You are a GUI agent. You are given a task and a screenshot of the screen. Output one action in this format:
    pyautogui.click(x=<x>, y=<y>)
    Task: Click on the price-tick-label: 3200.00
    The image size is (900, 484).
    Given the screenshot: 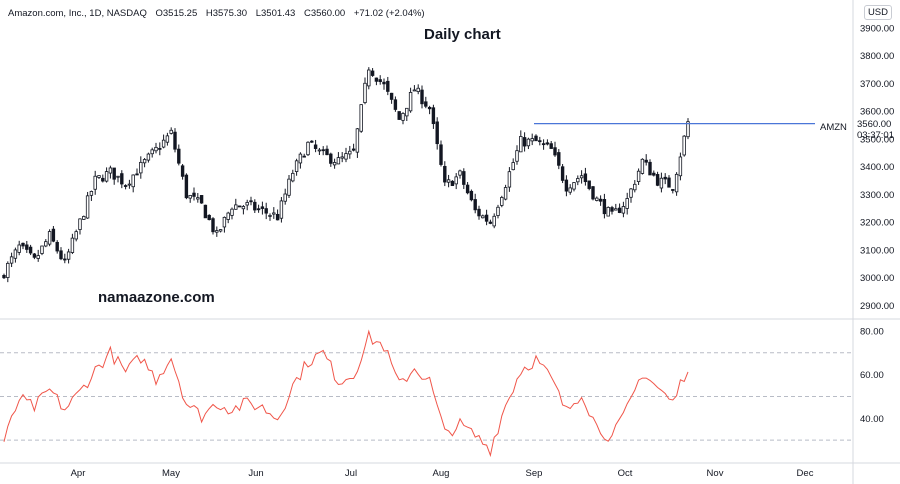 What is the action you would take?
    pyautogui.click(x=877, y=223)
    